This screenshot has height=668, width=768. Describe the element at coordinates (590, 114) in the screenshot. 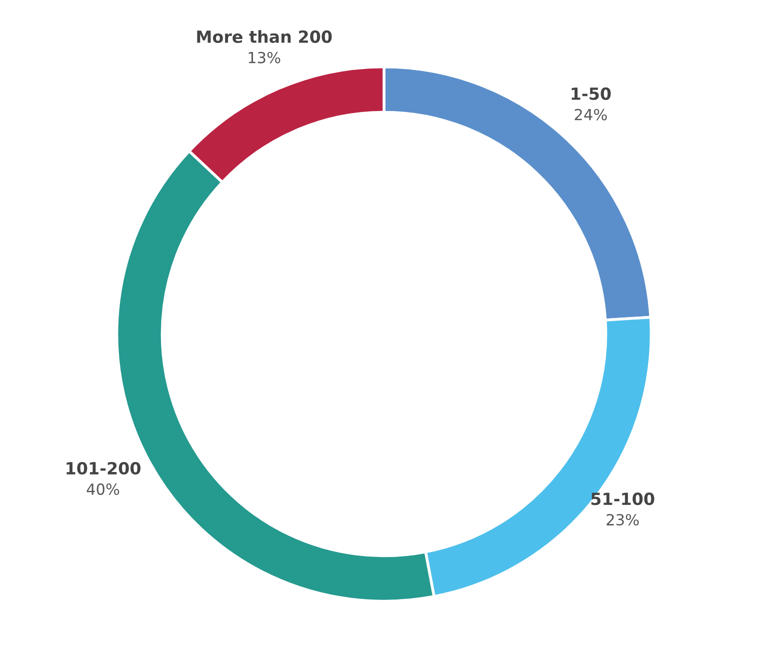

I see `data-label: 24%` at that location.